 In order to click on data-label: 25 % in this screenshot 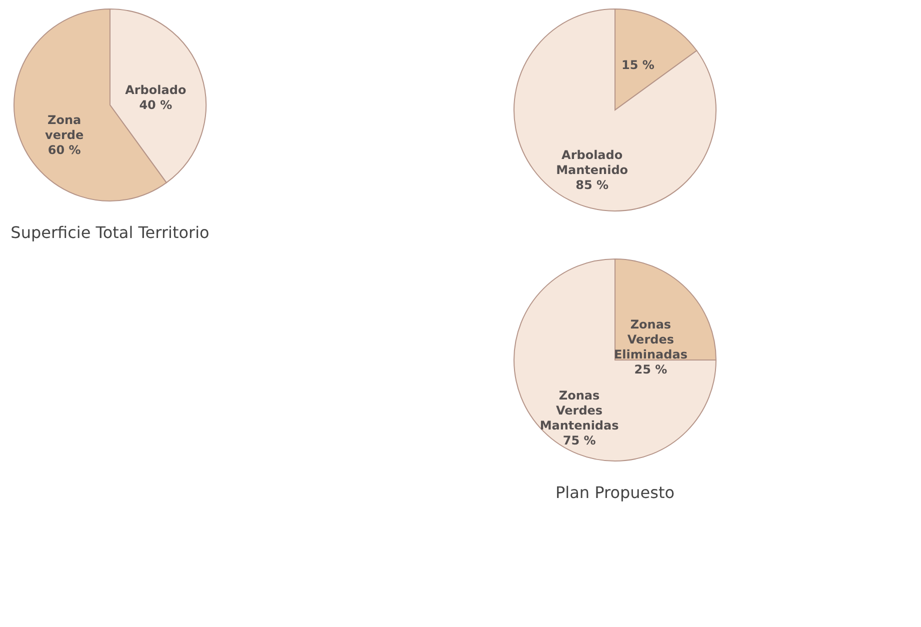, I will do `click(651, 369)`.